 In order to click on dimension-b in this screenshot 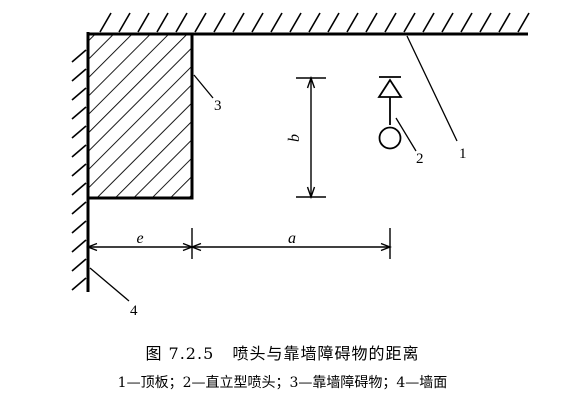, I will do `click(311, 137)`.